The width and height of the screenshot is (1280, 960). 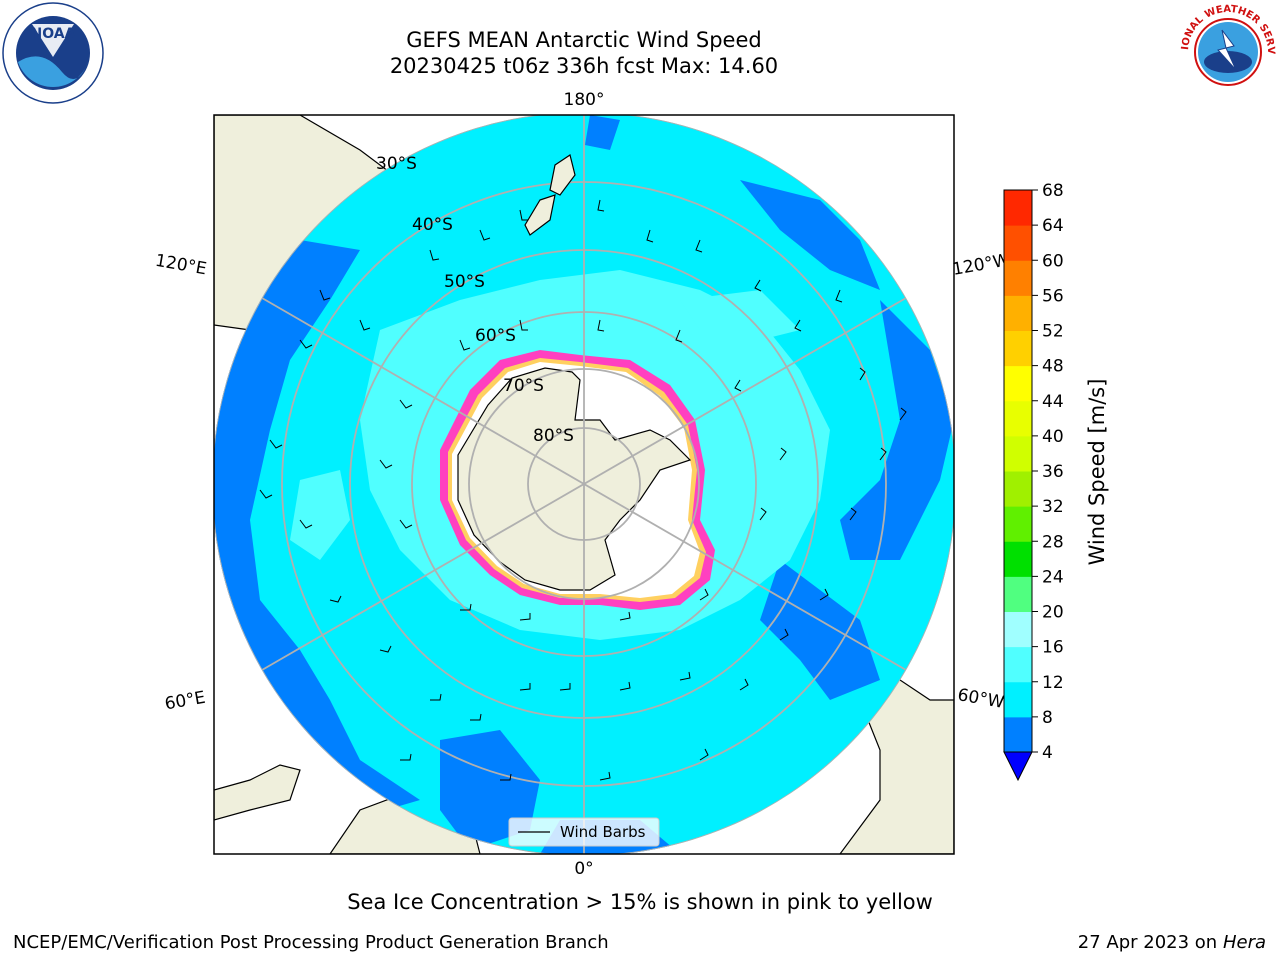 I want to click on colorbar-tick-label: 32, so click(x=1053, y=507).